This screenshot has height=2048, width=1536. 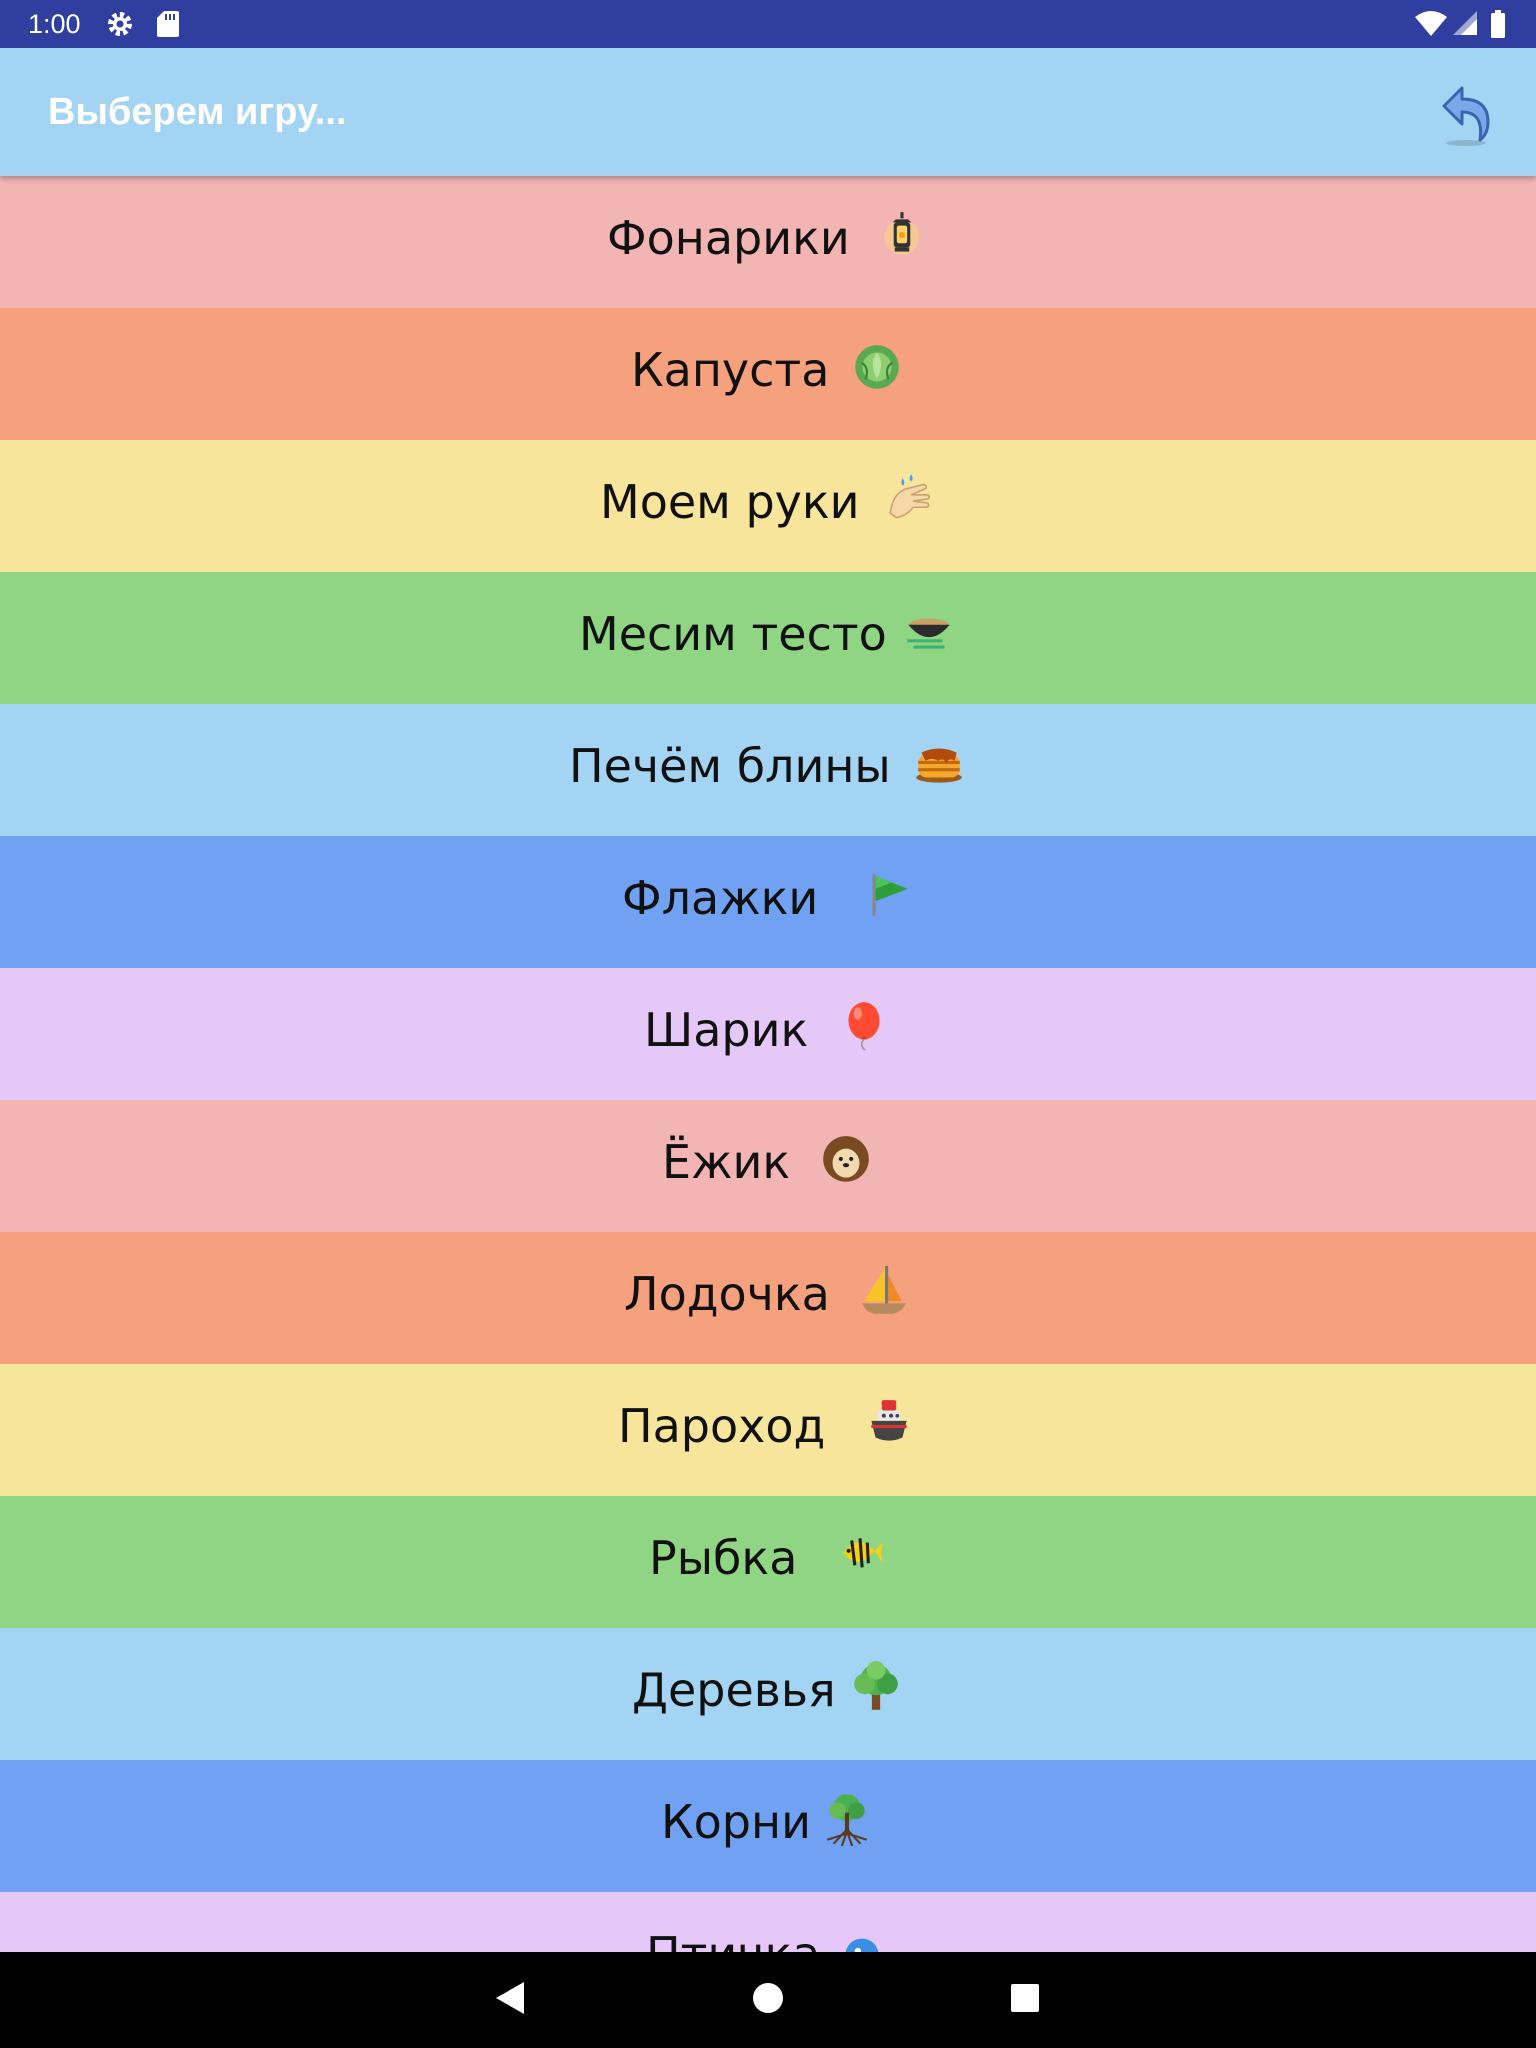 What do you see at coordinates (863, 1553) in the screenshot?
I see `fish-icon` at bounding box center [863, 1553].